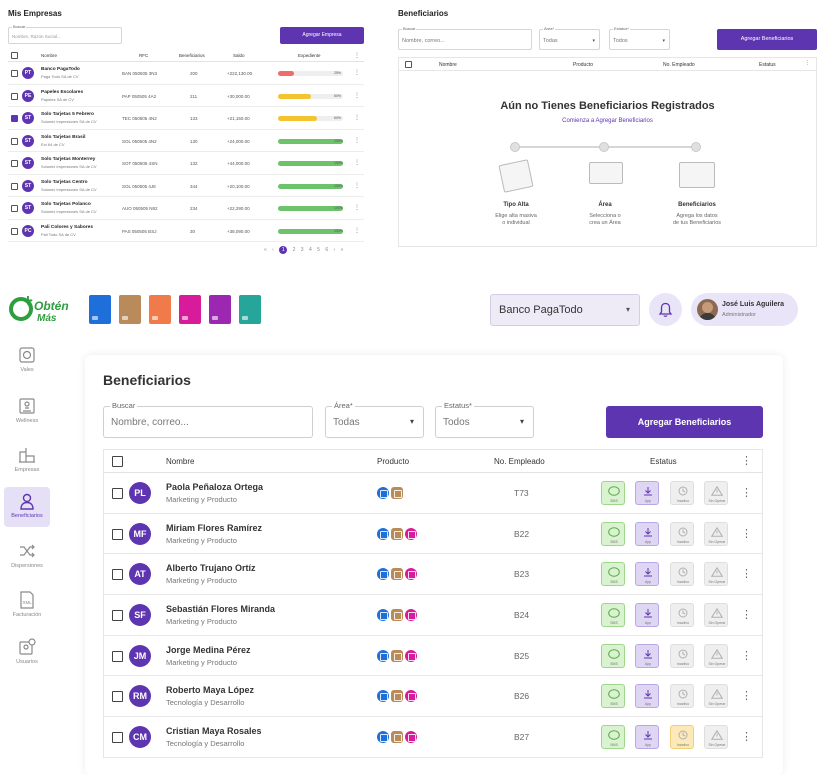 This screenshot has width=825, height=775. Describe the element at coordinates (39, 308) in the screenshot. I see `obten-mas-logo: + Obtén Más` at that location.